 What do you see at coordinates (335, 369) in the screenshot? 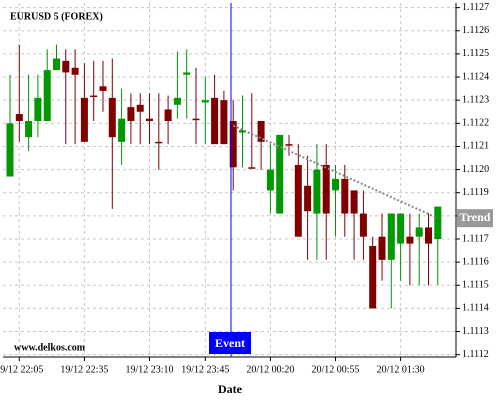
I see `x-tick-label: 20/12 00:55` at bounding box center [335, 369].